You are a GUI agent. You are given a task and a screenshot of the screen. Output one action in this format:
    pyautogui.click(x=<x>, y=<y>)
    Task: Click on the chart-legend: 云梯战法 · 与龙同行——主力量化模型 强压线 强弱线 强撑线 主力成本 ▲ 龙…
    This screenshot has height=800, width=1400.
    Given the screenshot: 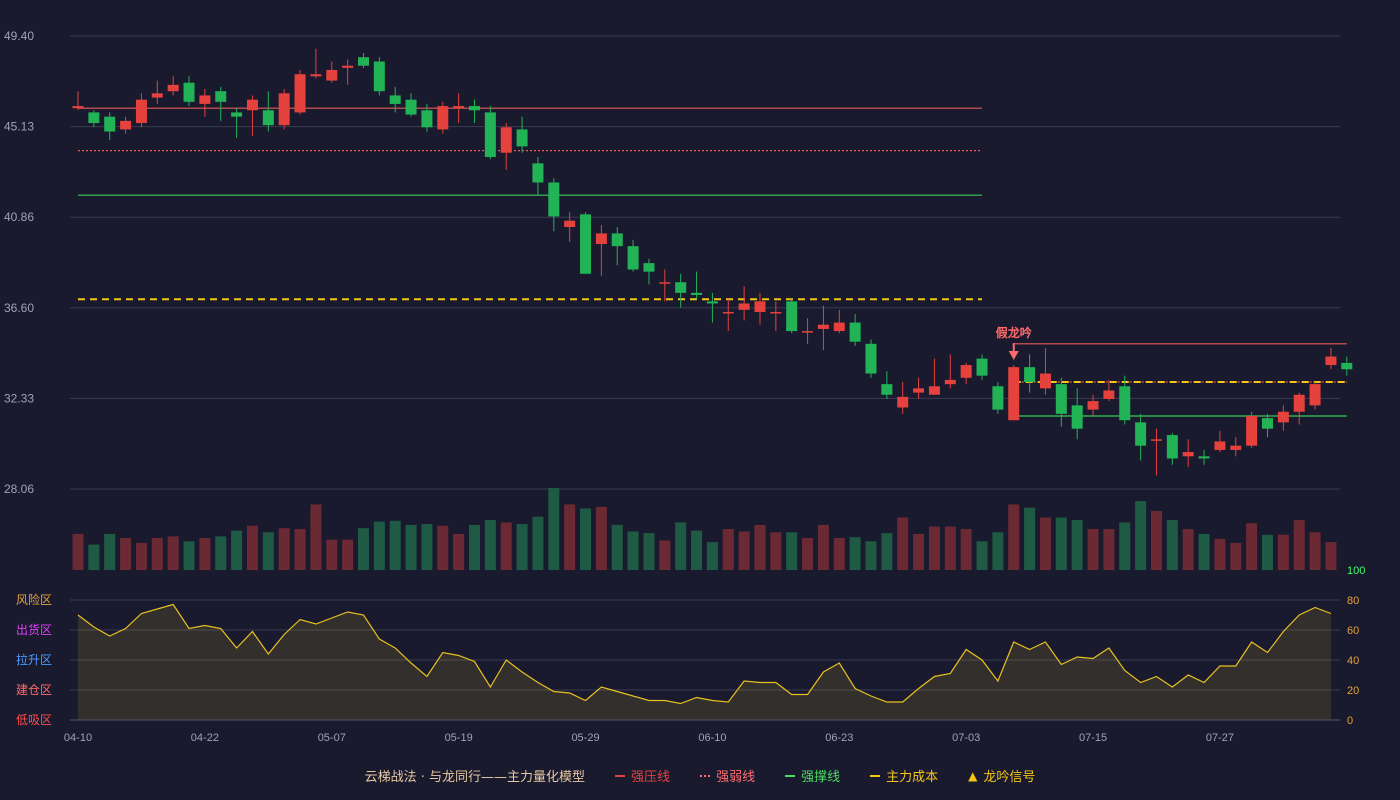 What is the action you would take?
    pyautogui.click(x=700, y=776)
    